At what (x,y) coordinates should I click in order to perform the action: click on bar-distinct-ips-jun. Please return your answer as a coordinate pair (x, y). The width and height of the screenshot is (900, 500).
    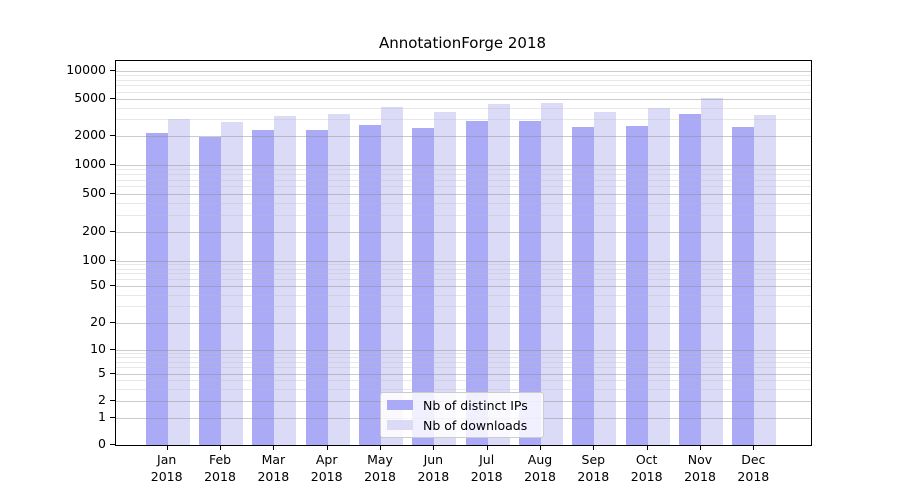
    Looking at the image, I should click on (423, 286).